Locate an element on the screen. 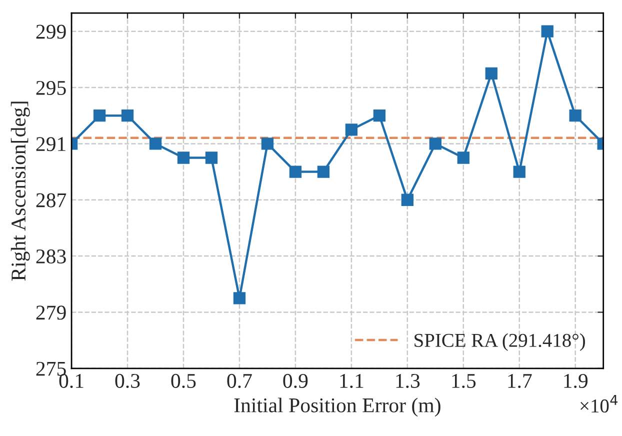 The width and height of the screenshot is (622, 436). x-tick-label: 0.3 is located at coordinates (127, 381).